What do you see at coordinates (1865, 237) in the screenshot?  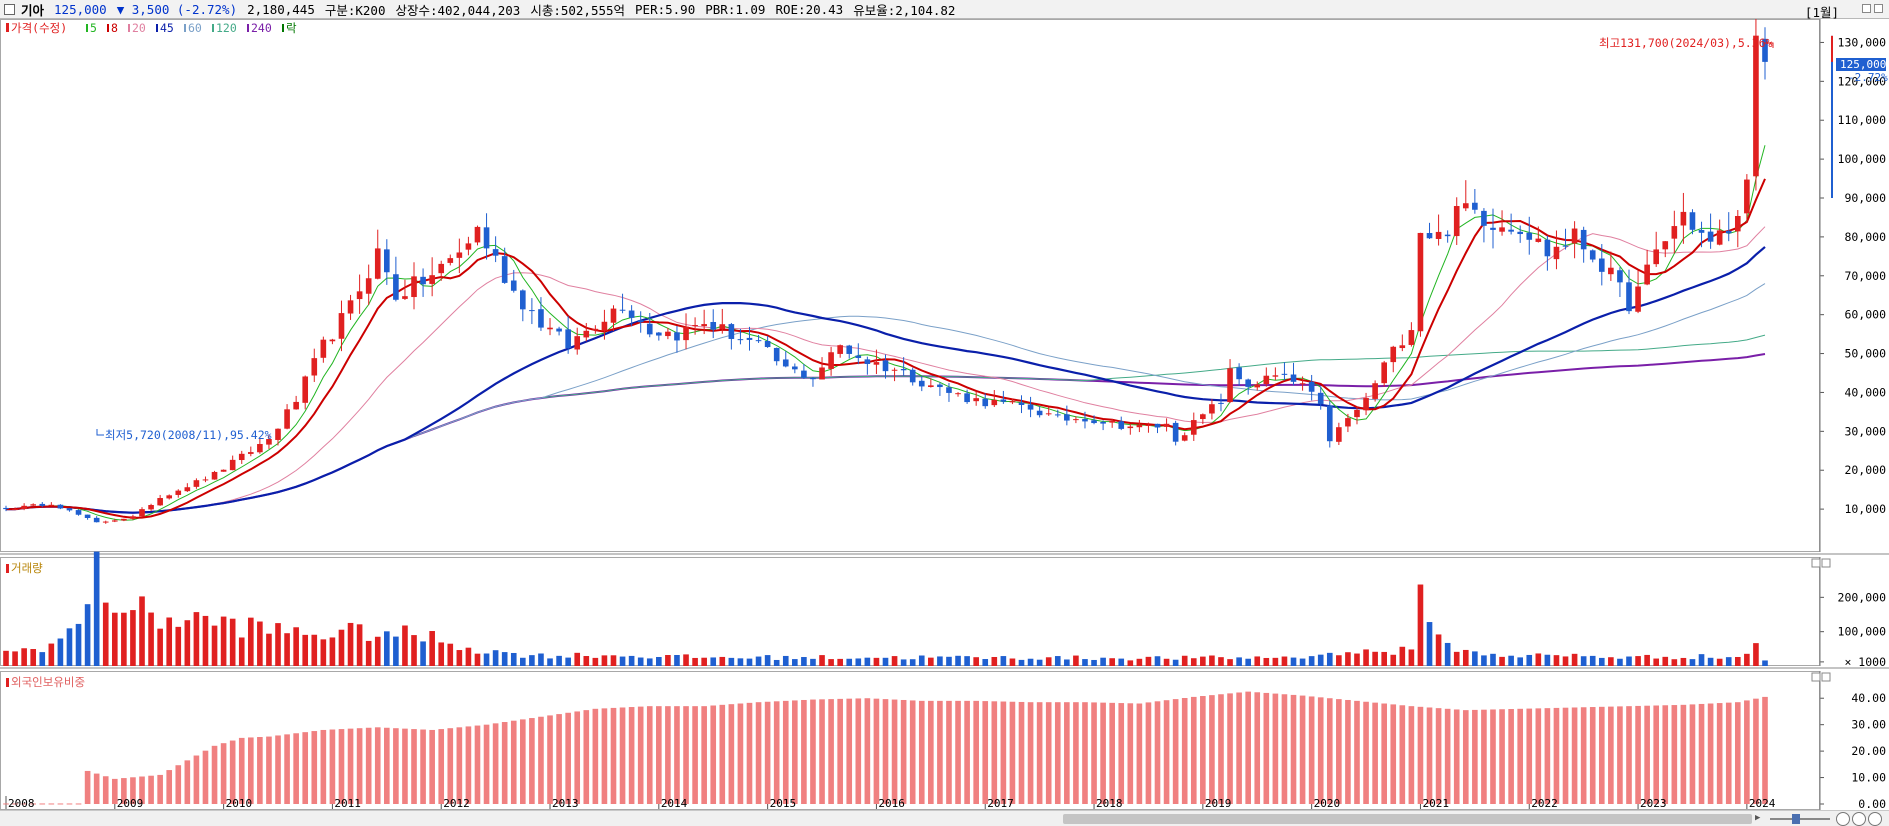 I see `price-tick-label: 80,000` at bounding box center [1865, 237].